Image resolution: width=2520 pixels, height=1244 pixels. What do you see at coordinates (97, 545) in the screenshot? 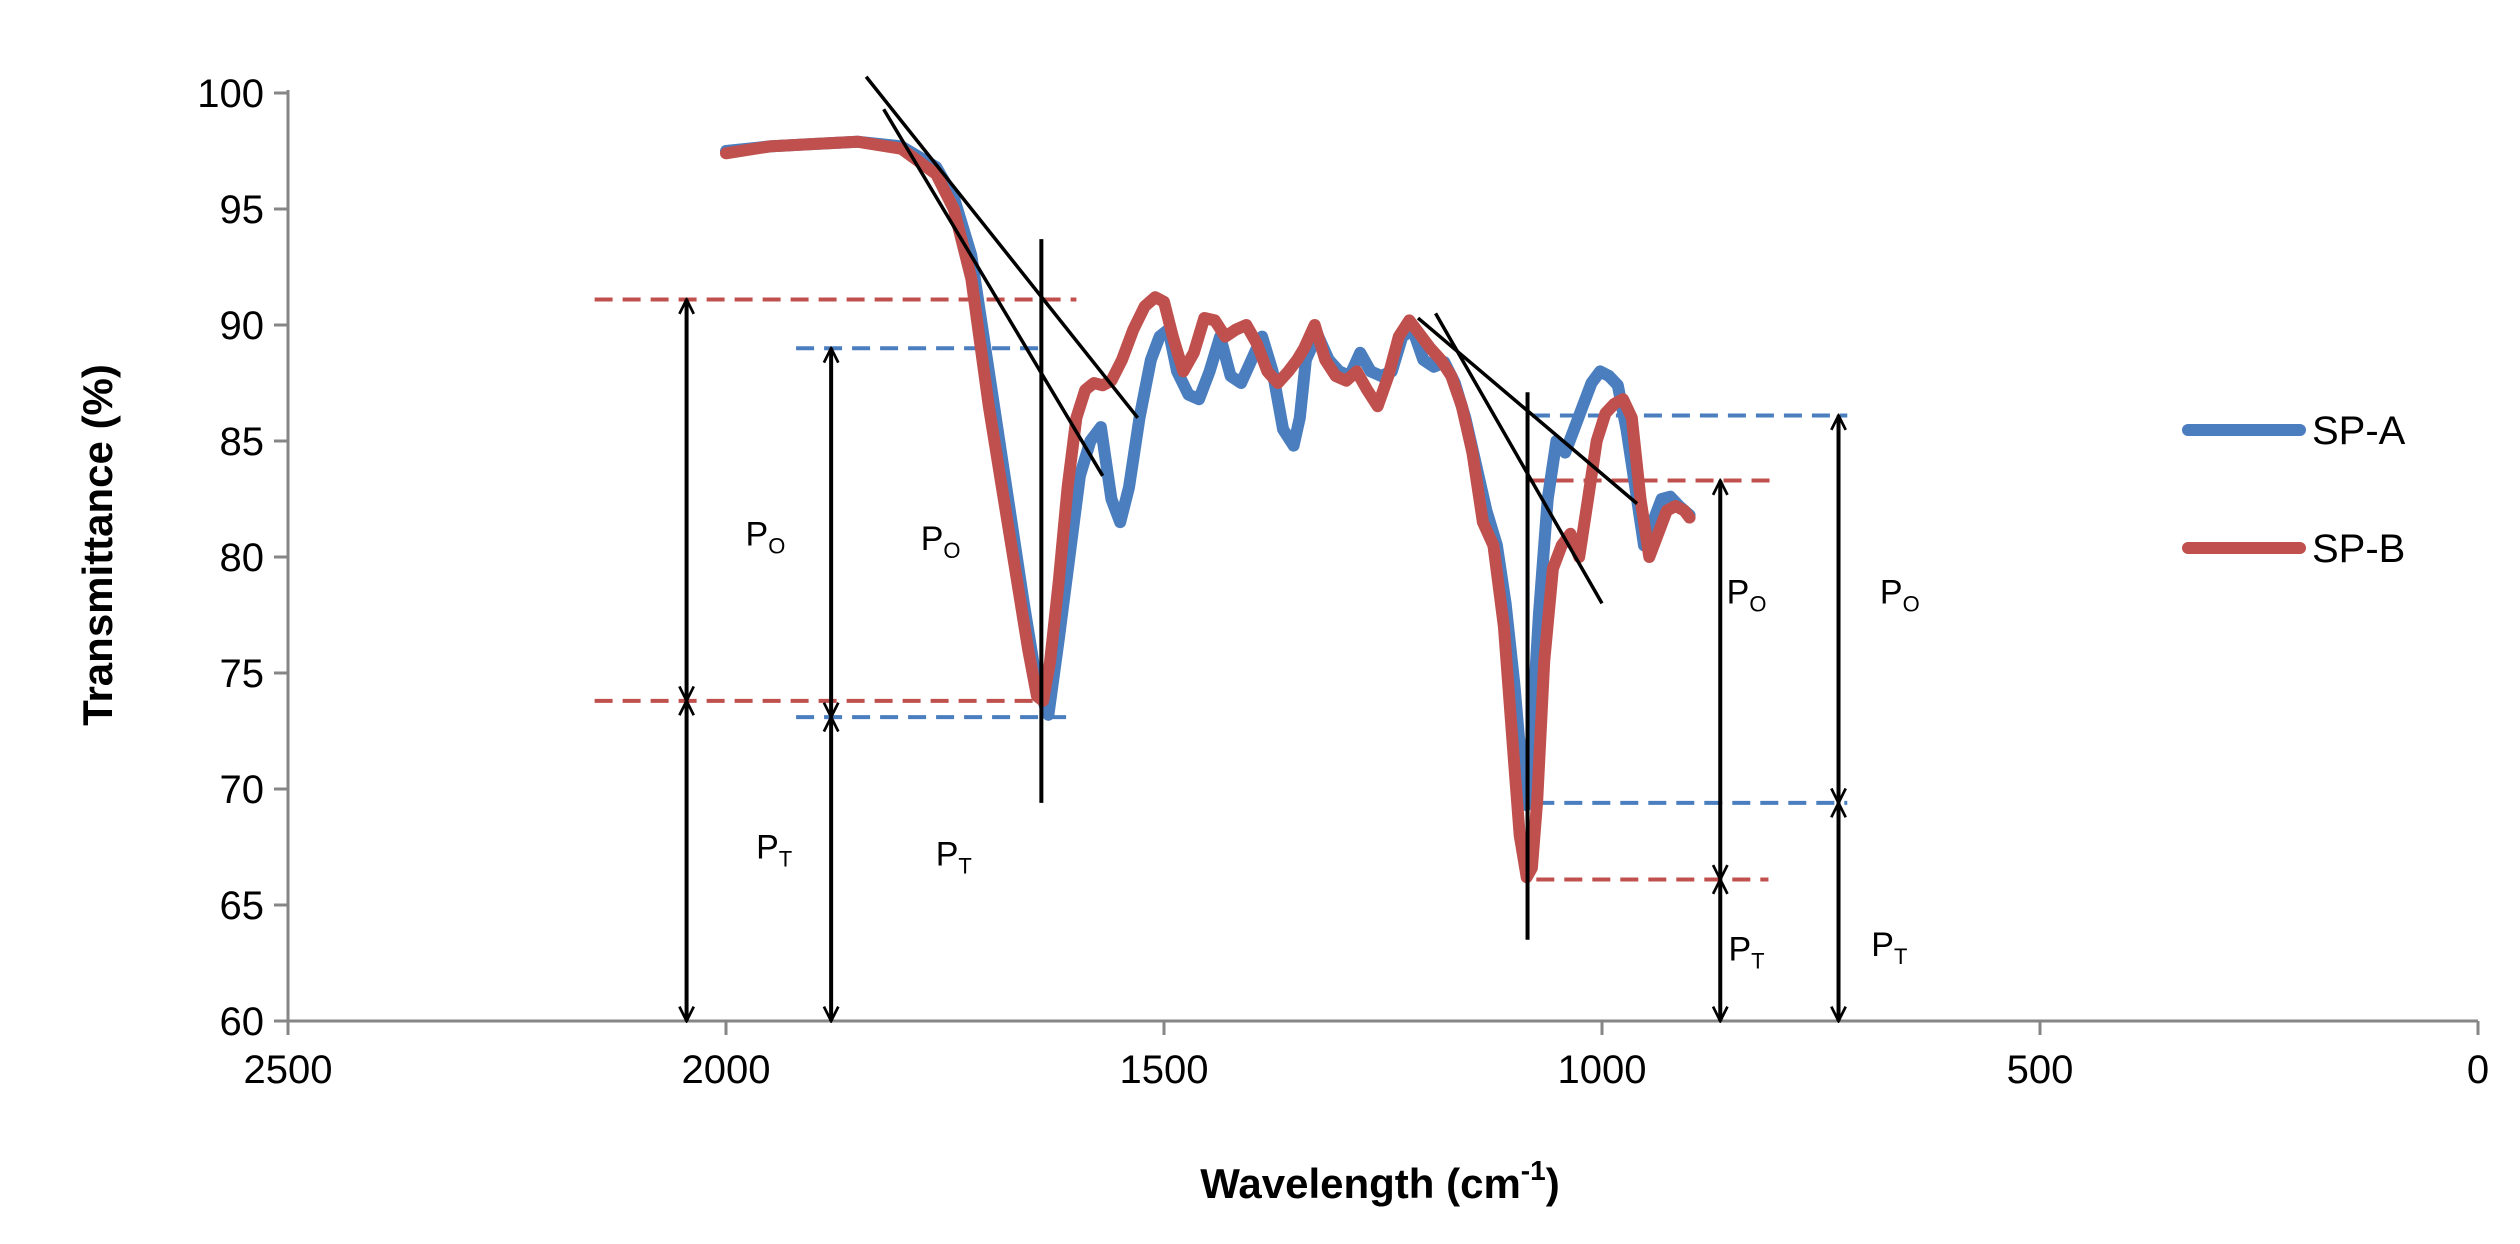
I see `y-axis-title: Transmittance (%)` at bounding box center [97, 545].